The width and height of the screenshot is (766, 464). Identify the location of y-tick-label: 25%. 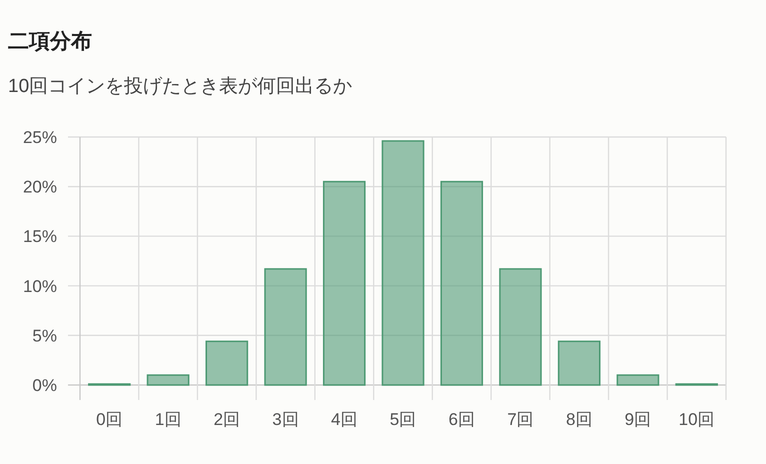
(39, 137).